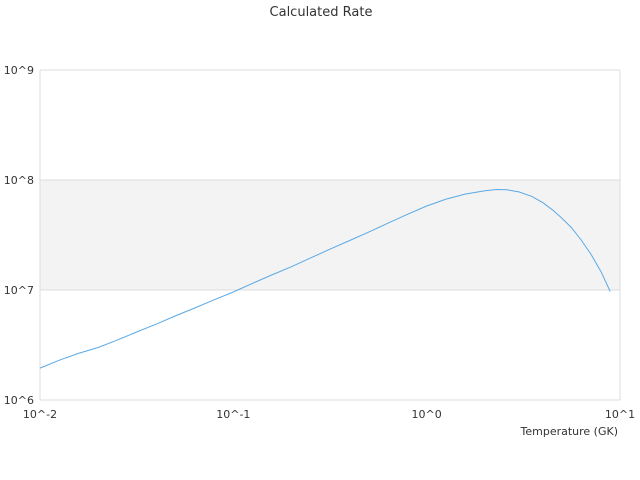 The image size is (640, 480). Describe the element at coordinates (19, 290) in the screenshot. I see `y-tick-label: 10^7` at that location.